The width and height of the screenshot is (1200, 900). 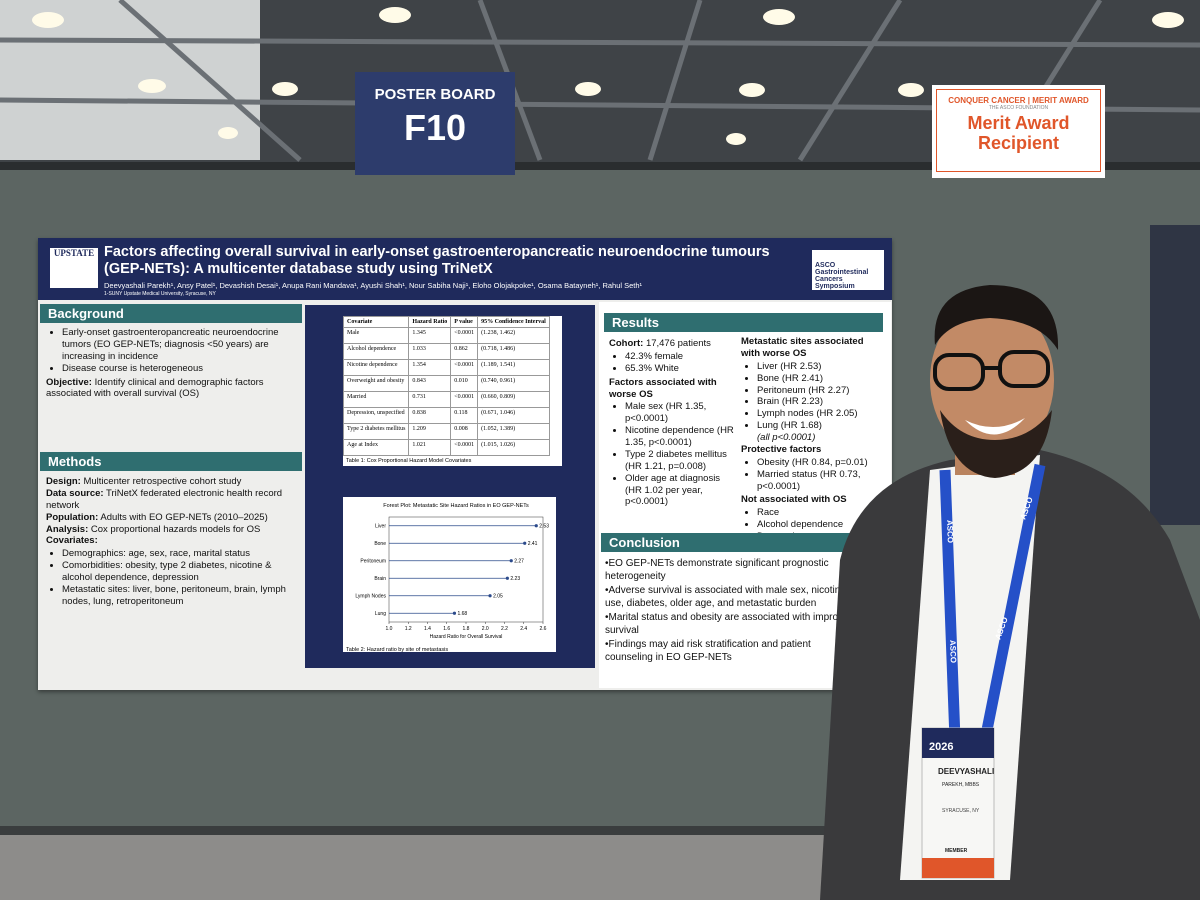 I want to click on x-tick-label: 1.2, so click(x=408, y=629).